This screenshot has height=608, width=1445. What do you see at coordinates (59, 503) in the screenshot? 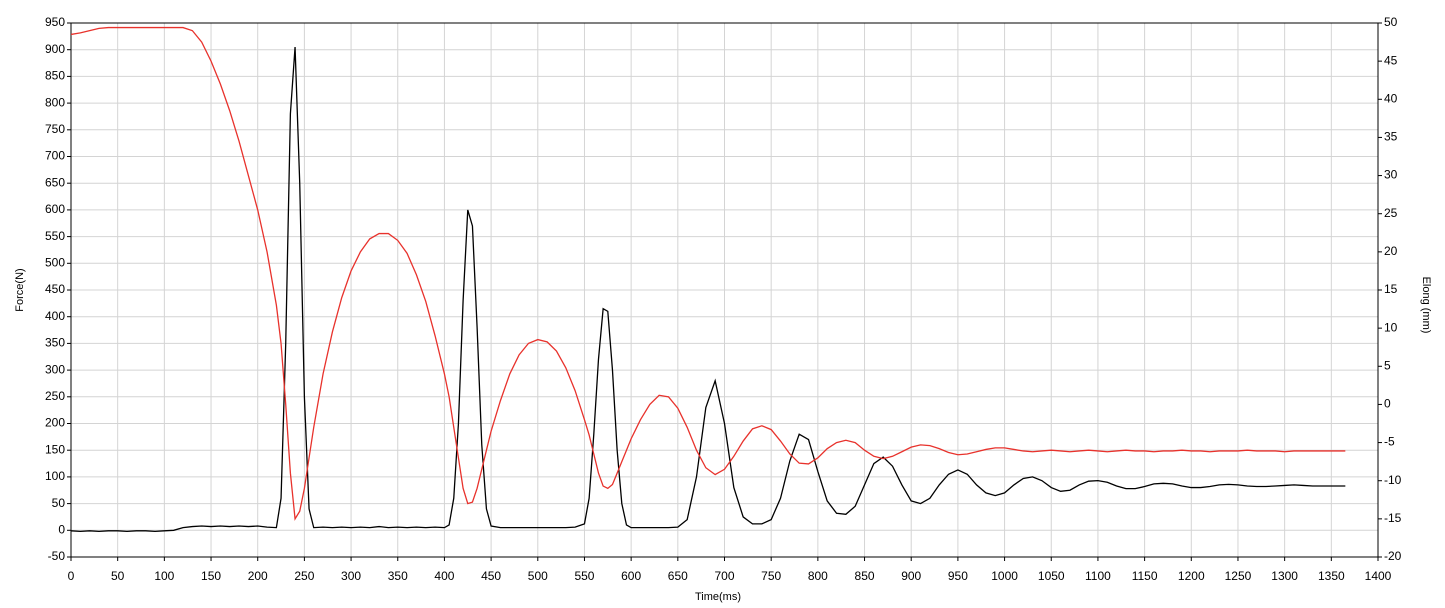
I see `y-tick-label: 50` at bounding box center [59, 503].